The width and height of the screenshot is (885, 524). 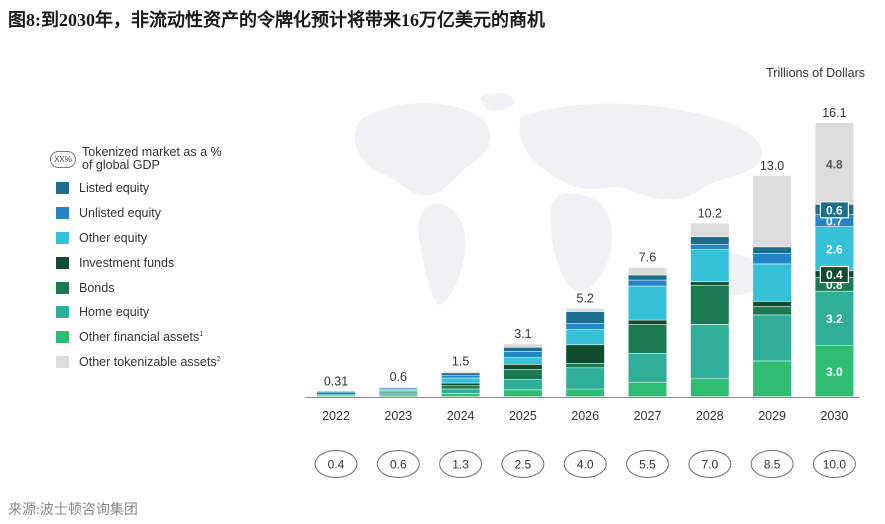 What do you see at coordinates (336, 416) in the screenshot?
I see `x-tick-label: 2022` at bounding box center [336, 416].